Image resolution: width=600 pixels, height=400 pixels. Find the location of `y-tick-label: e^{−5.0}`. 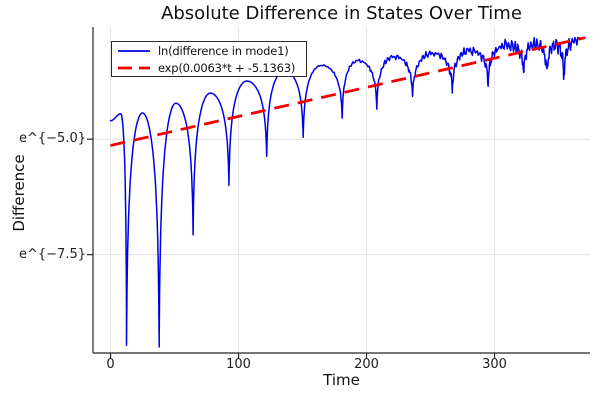

y-tick-label: e^{−5.0} is located at coordinates (52, 139).